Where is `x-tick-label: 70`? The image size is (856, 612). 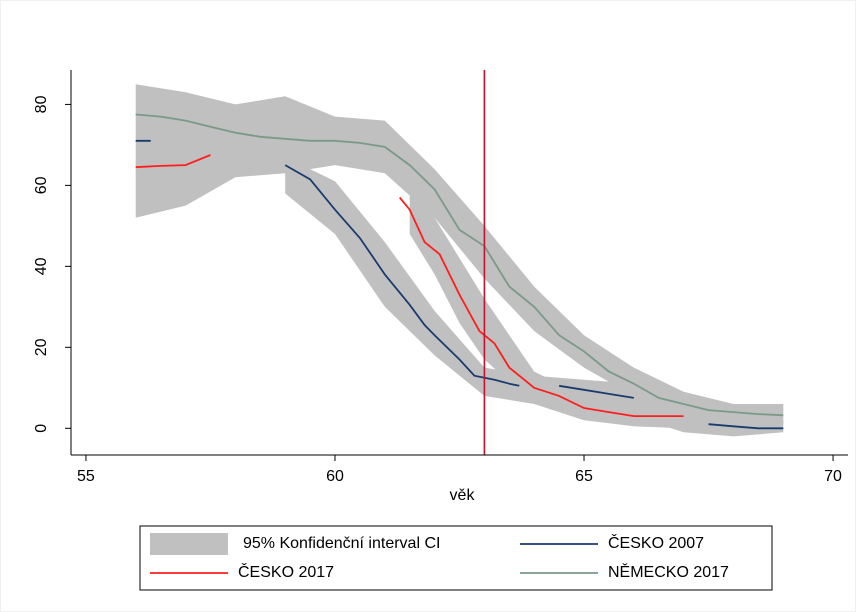
x-tick-label: 70 is located at coordinates (833, 476).